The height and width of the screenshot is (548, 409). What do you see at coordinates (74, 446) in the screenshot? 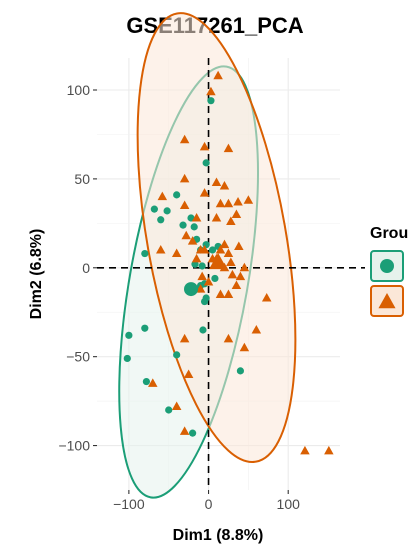
I see `y-tick-label-0: −100` at bounding box center [74, 446].